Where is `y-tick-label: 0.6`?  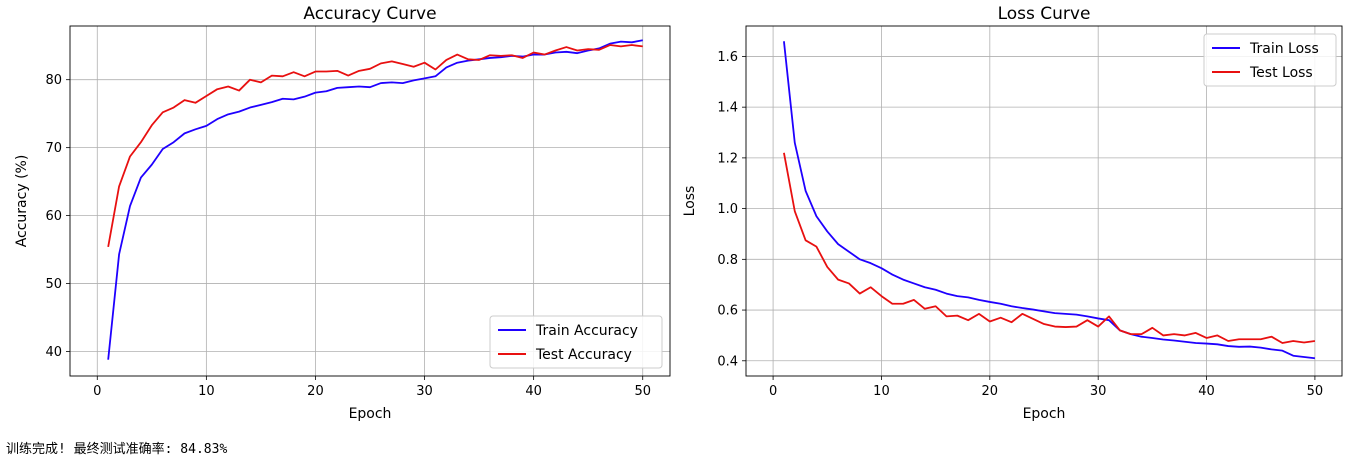 y-tick-label: 0.6 is located at coordinates (727, 311).